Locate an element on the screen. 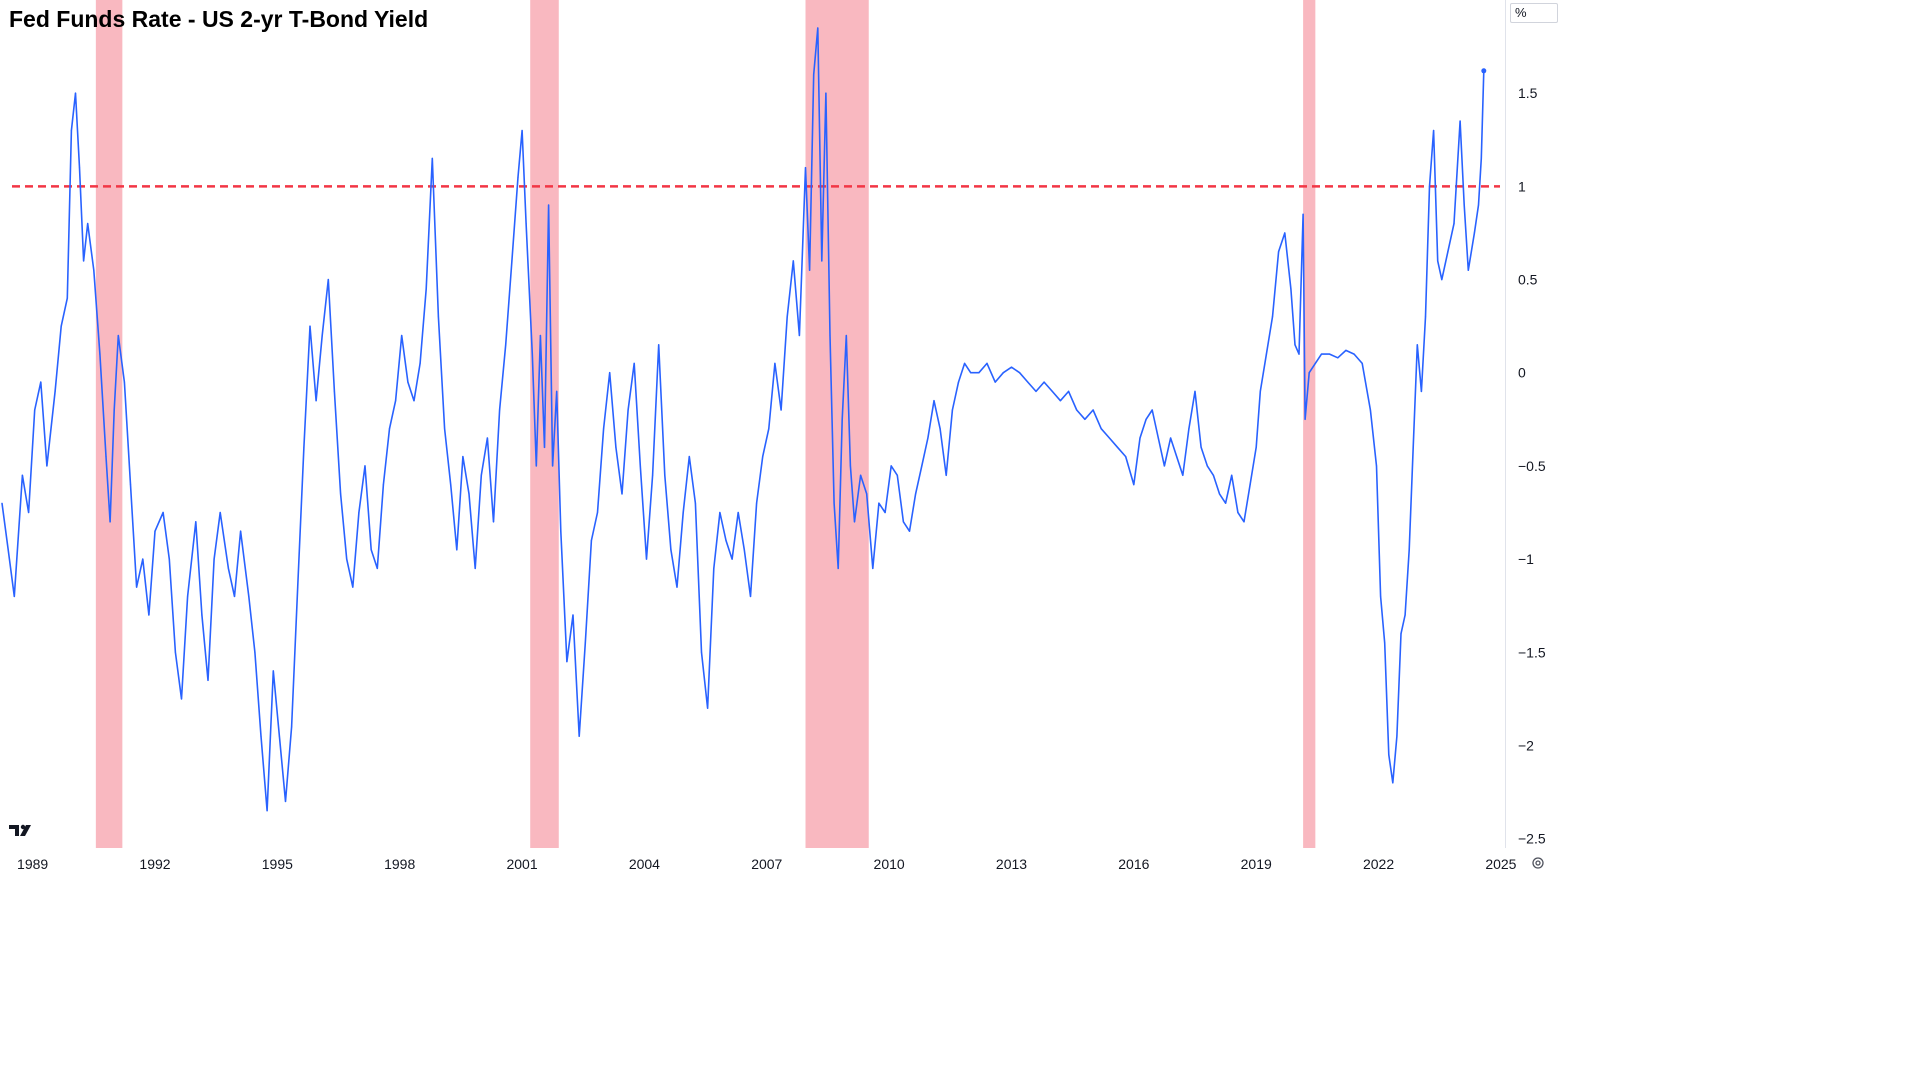  x-tick-label: 1989 is located at coordinates (32, 864).